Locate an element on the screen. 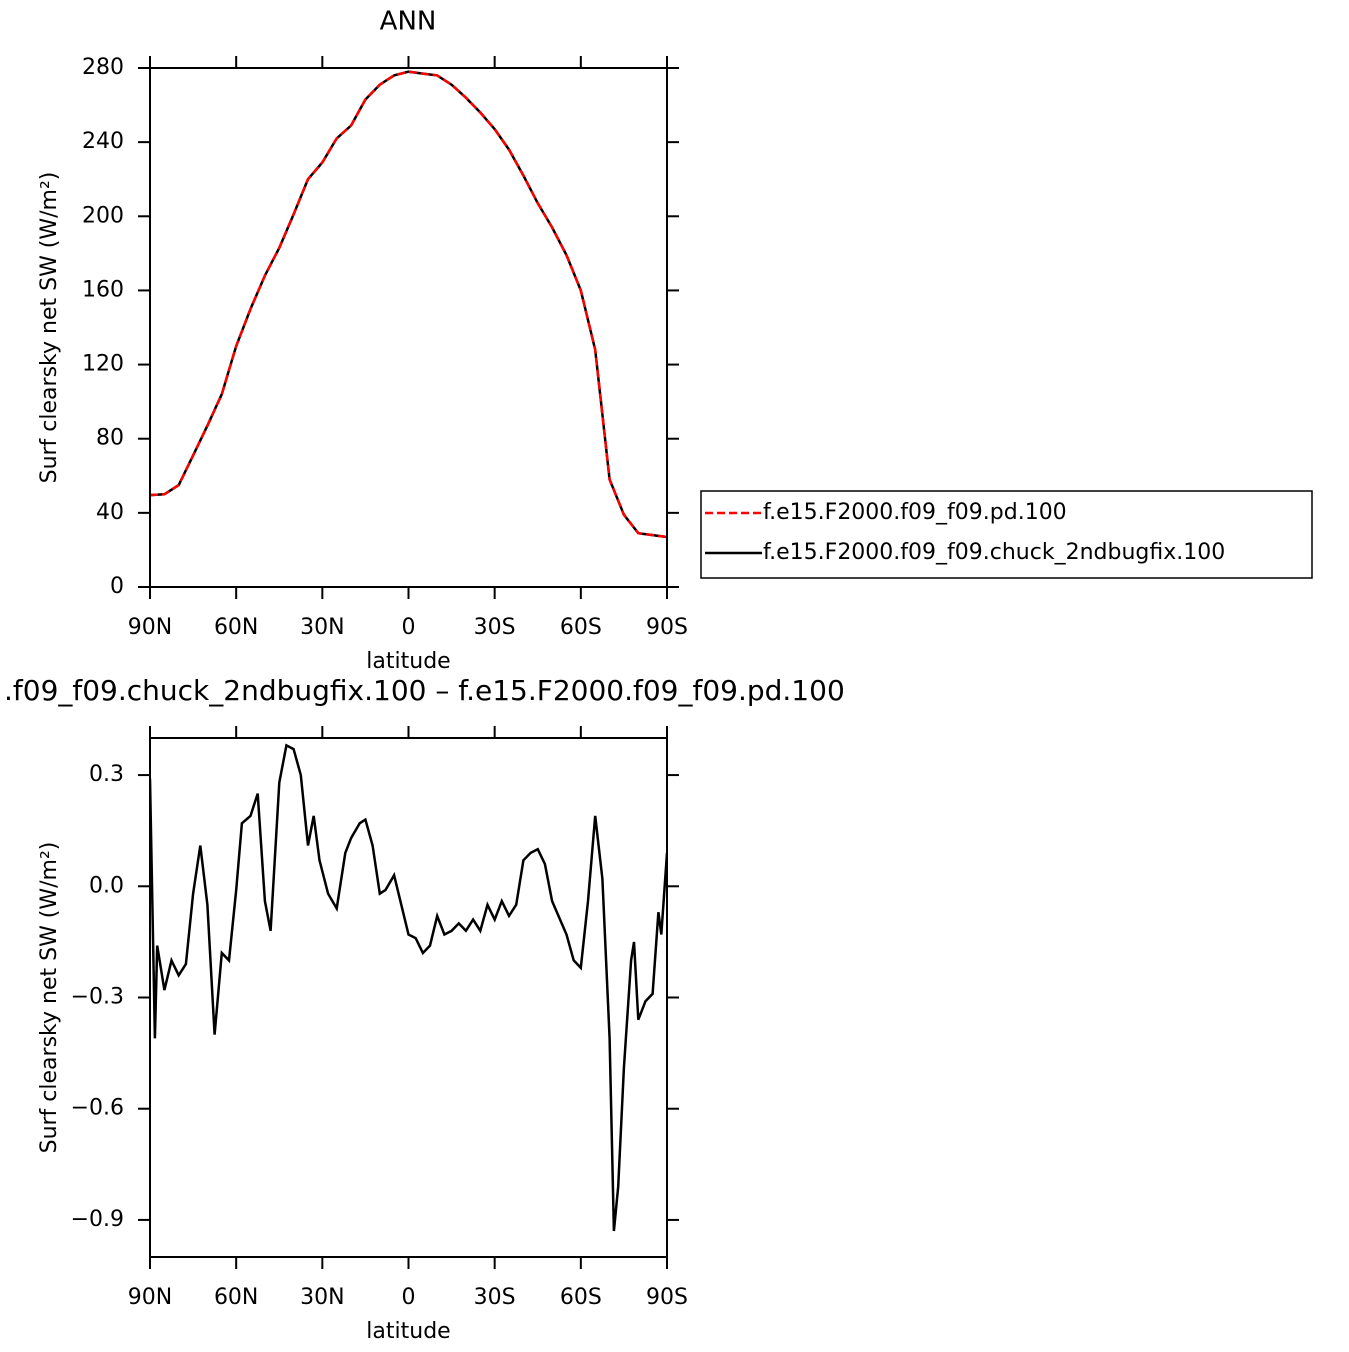  legend-box is located at coordinates (1006, 534).